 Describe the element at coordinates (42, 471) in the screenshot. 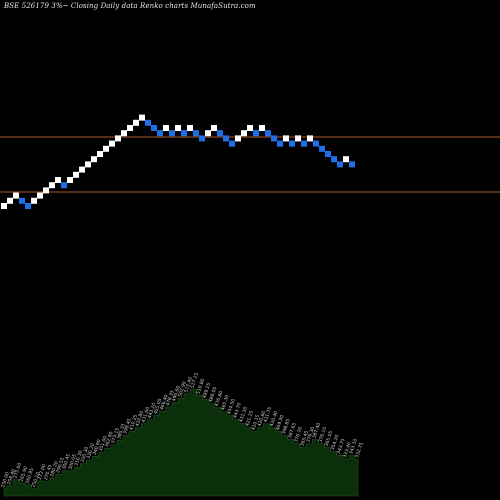

I see `volume-label: 272.00` at that location.